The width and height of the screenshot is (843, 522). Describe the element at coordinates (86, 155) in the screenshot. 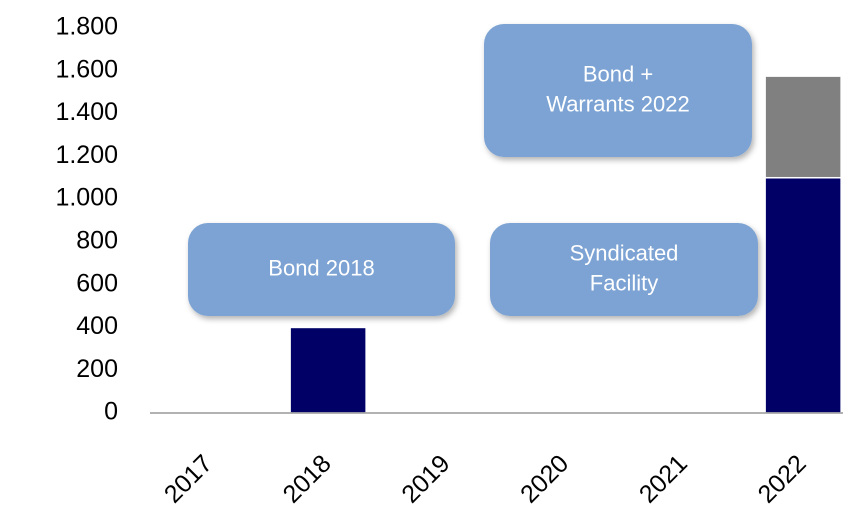

I see `y-tick-label: 1.200` at that location.